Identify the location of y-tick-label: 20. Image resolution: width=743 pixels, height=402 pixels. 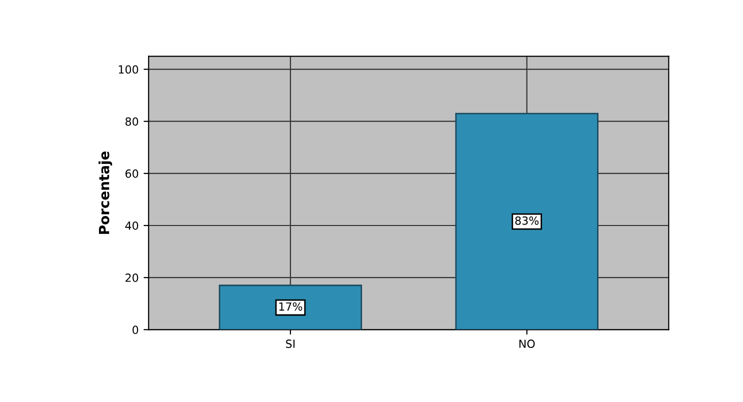
(132, 278).